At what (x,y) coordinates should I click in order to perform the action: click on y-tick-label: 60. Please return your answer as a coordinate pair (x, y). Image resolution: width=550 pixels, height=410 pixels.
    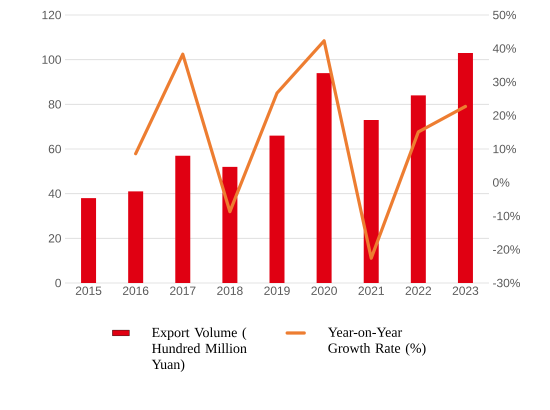
    Looking at the image, I should click on (55, 149).